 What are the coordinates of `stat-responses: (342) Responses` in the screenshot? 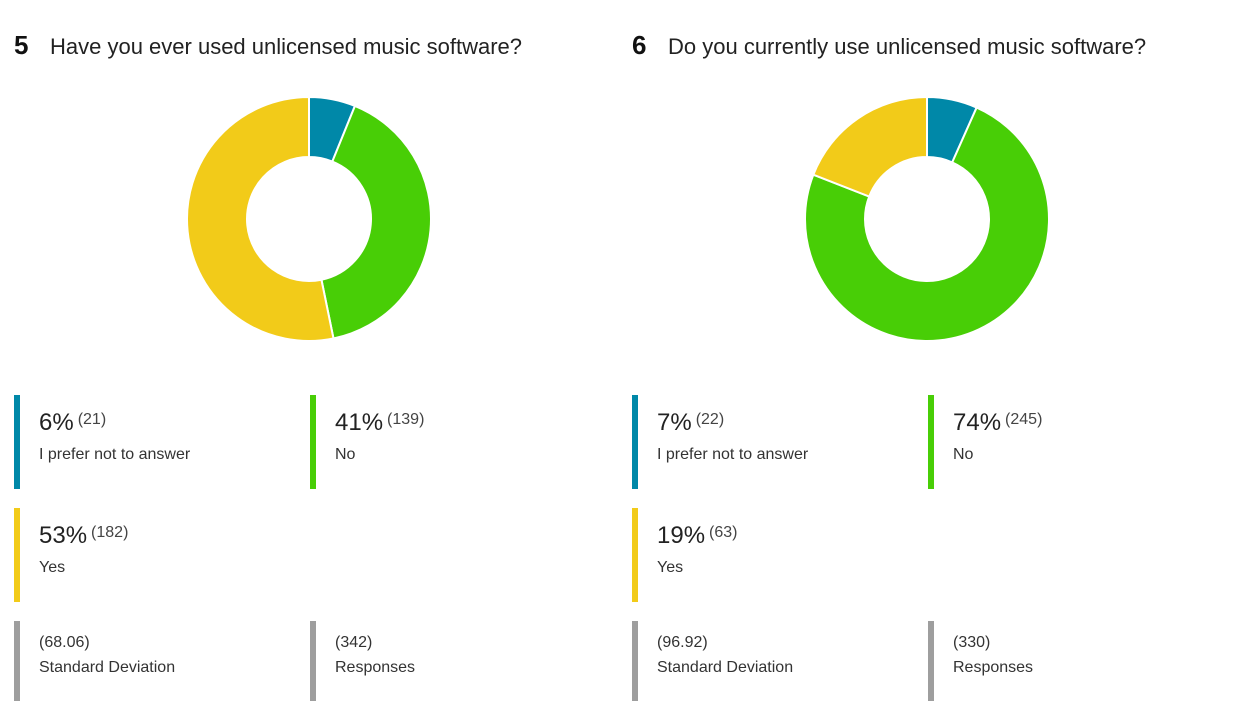 It's located at (445, 661).